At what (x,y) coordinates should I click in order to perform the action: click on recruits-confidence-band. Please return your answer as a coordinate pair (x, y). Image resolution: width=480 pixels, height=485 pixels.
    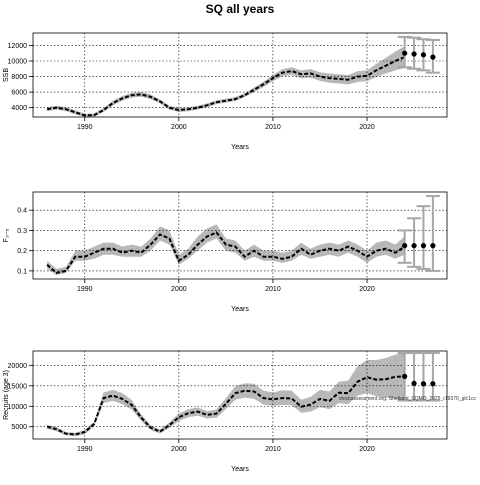
    Looking at the image, I should click on (226, 394).